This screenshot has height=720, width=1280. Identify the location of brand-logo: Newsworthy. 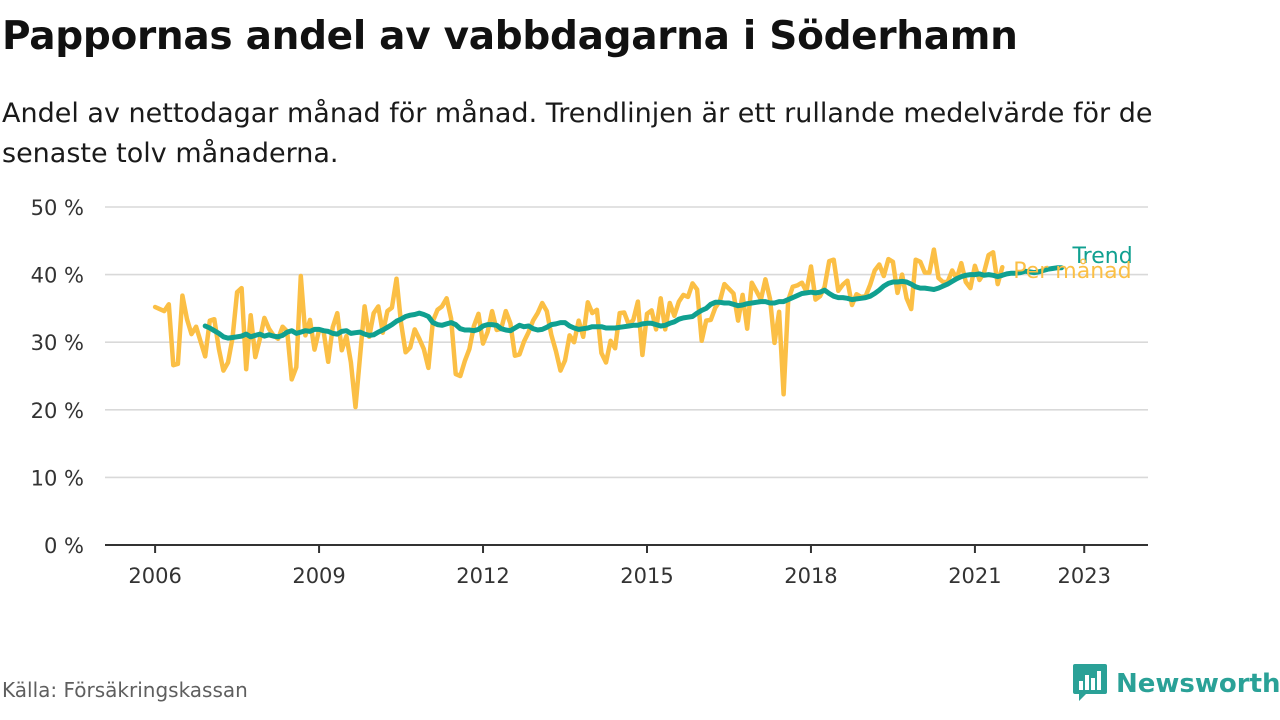
(1176, 684).